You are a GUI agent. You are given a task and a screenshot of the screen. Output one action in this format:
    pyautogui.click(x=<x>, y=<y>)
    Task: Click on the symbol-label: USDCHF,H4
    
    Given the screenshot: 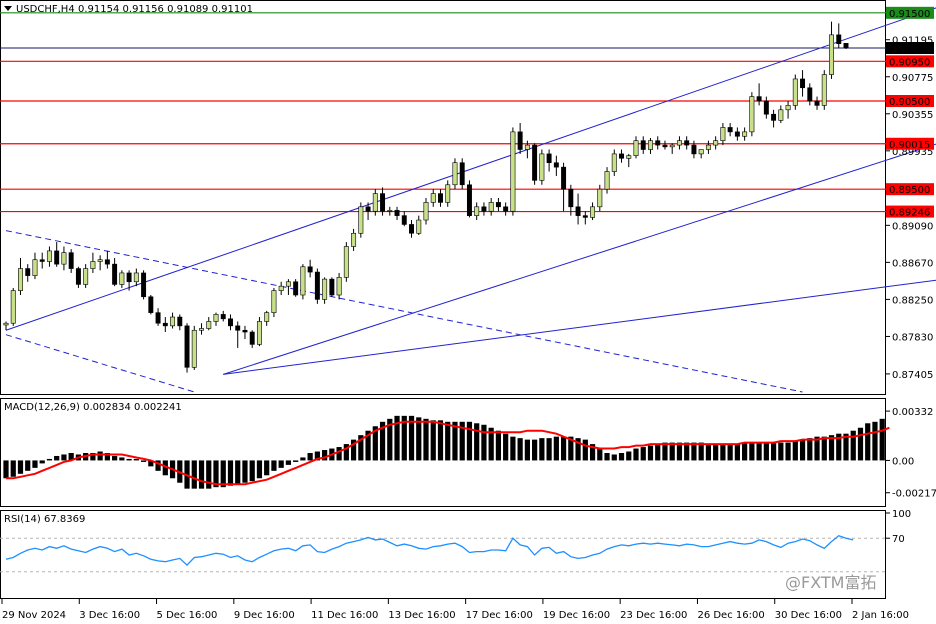 What is the action you would take?
    pyautogui.click(x=45, y=9)
    